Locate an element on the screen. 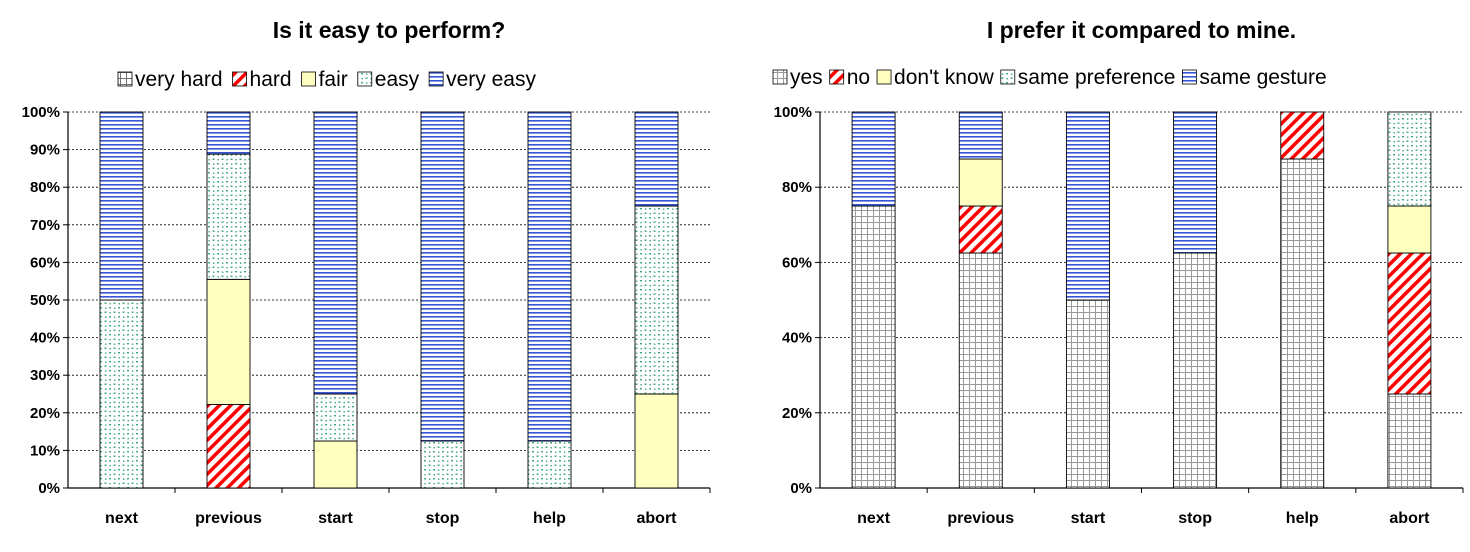 This screenshot has width=1470, height=552. legend-item-same-preference: same preference is located at coordinates (1088, 77).